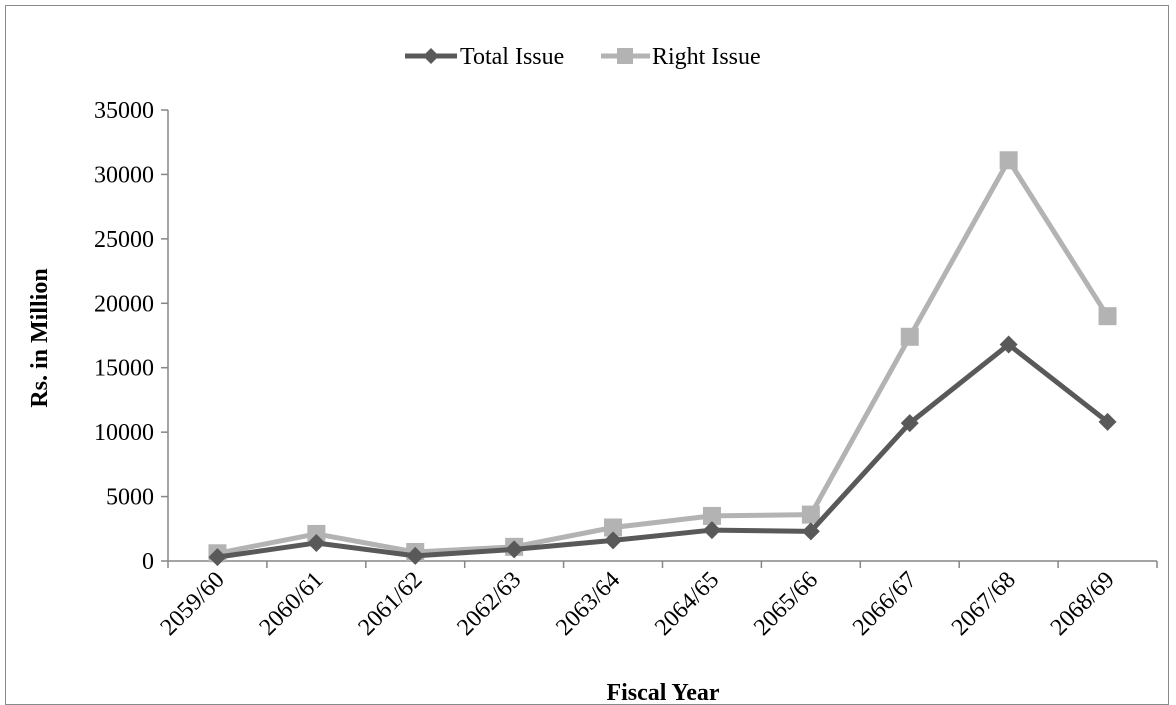  I want to click on y-tick-label: 5000, so click(130, 498).